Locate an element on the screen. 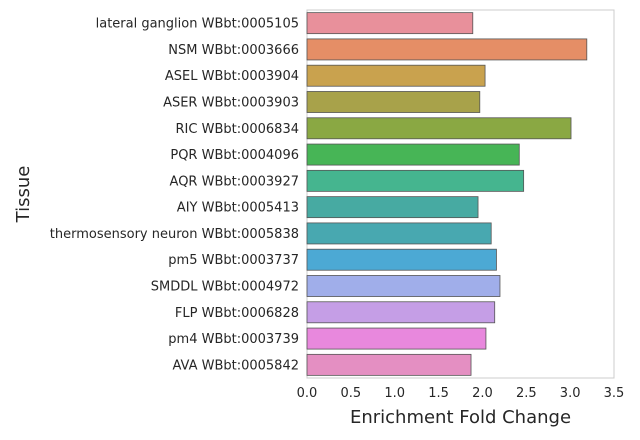 The width and height of the screenshot is (640, 440). x-tick-label: 2.5 is located at coordinates (526, 393).